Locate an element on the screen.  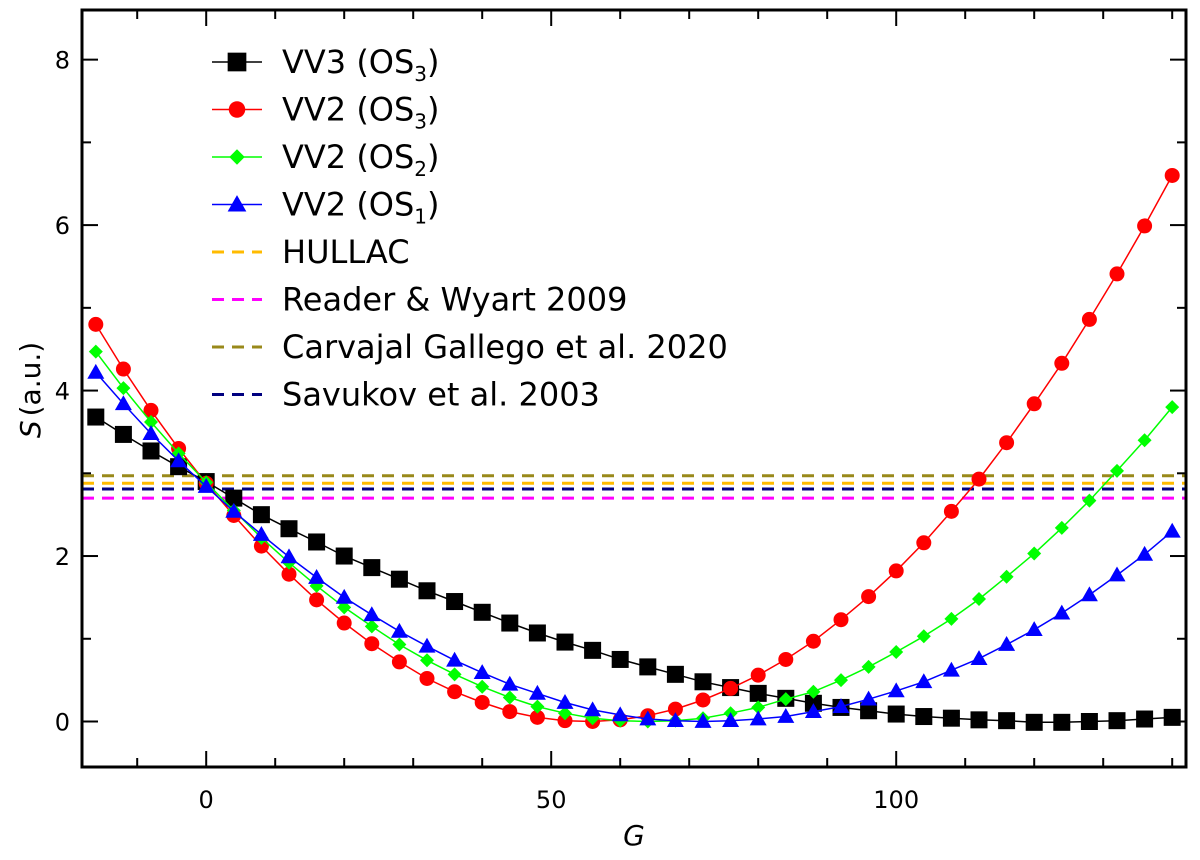
legend-item-hullac: HULLAC is located at coordinates (311, 252).